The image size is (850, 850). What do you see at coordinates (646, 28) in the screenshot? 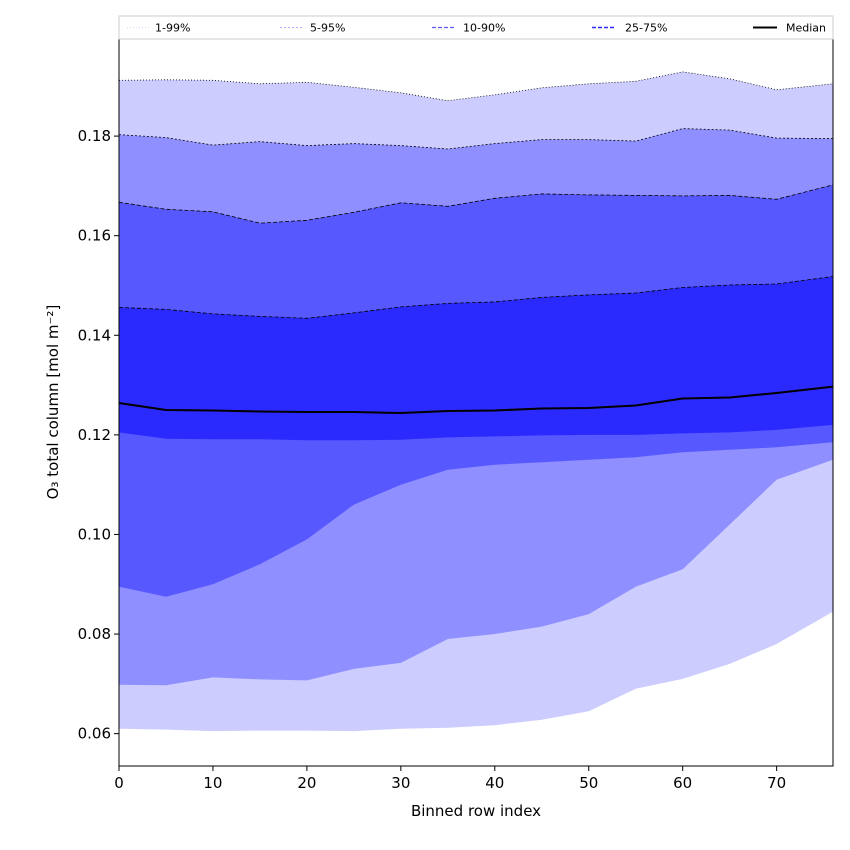
I see `legend-label-p25_75: 25-75%` at bounding box center [646, 28].